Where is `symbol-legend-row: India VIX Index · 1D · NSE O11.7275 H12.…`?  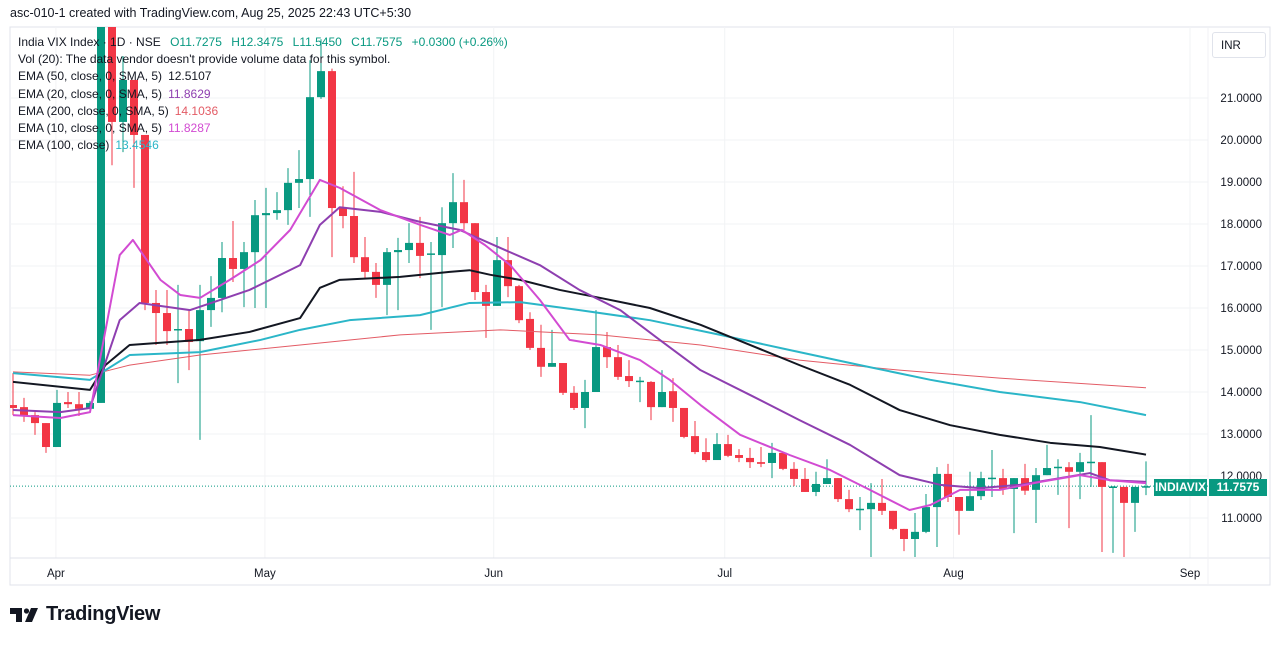
symbol-legend-row: India VIX Index · 1D · NSE O11.7275 H12.… is located at coordinates (263, 42).